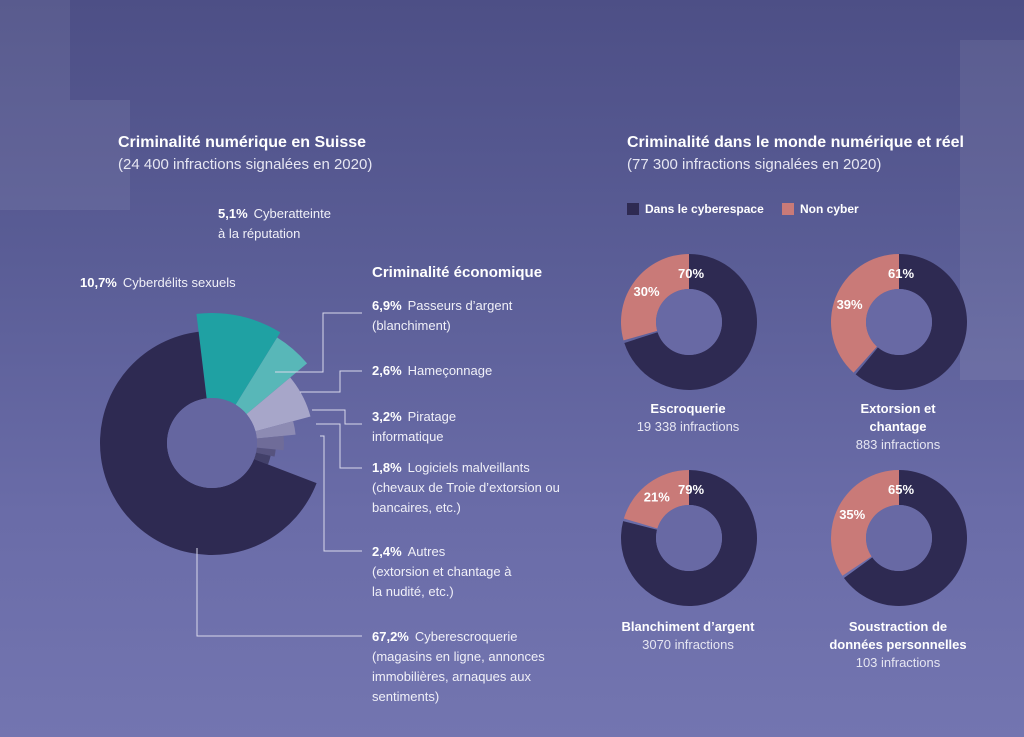 This screenshot has width=1024, height=737. What do you see at coordinates (850, 304) in the screenshot?
I see `donut-value-noncyber: 39%` at bounding box center [850, 304].